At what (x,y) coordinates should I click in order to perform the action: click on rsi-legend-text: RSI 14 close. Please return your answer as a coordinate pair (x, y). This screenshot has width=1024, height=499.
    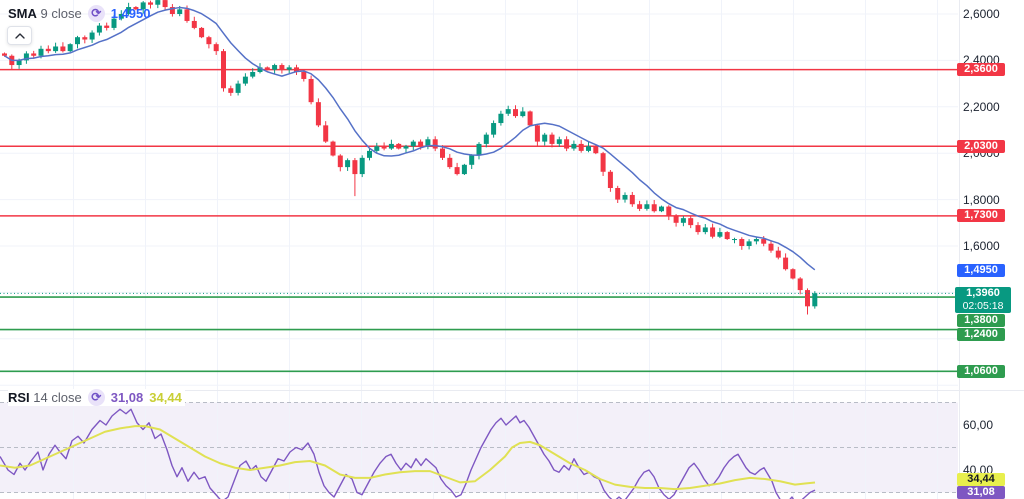
    Looking at the image, I should click on (45, 397).